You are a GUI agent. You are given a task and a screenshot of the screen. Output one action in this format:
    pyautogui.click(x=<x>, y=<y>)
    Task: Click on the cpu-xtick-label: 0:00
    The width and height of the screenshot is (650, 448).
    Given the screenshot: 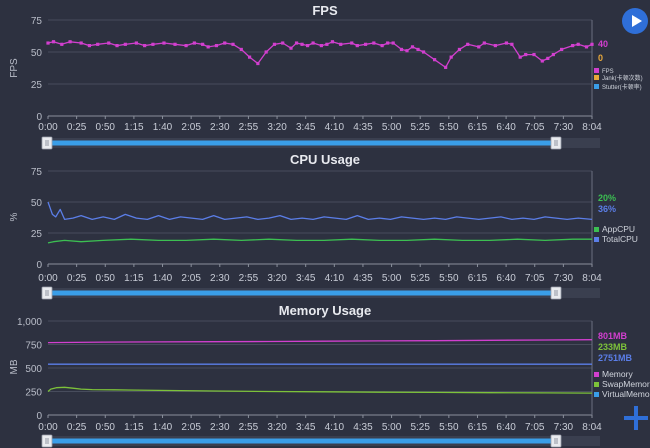 What is the action you would take?
    pyautogui.click(x=48, y=278)
    